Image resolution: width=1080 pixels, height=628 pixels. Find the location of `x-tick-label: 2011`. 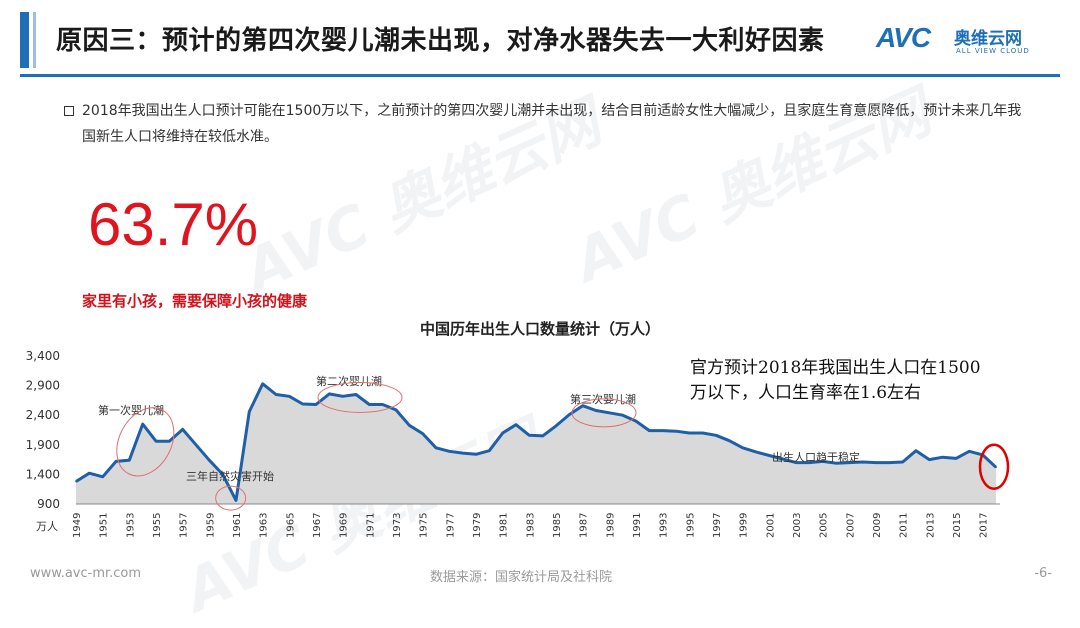

x-tick-label: 2011 is located at coordinates (904, 525).